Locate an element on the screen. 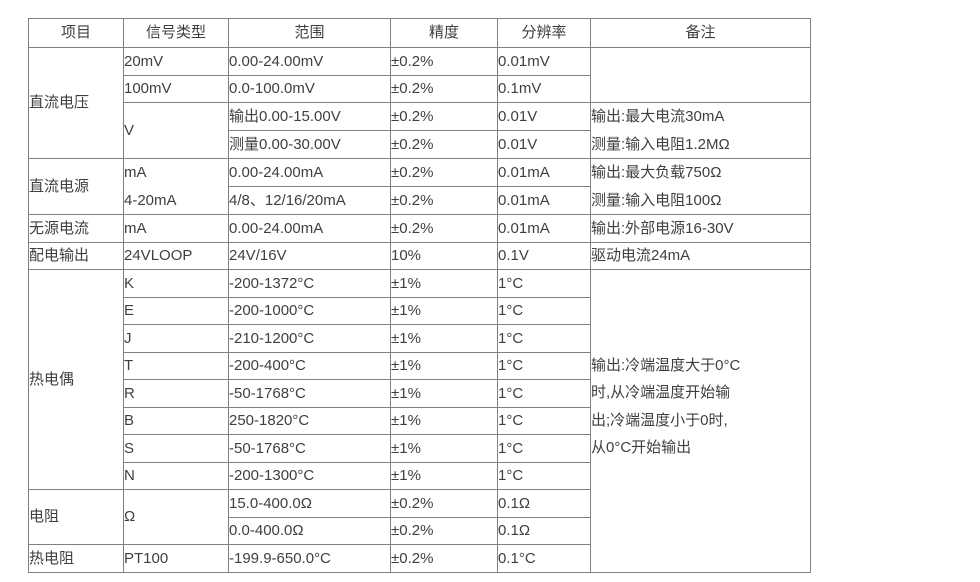  item-cell: 配电输出 is located at coordinates (76, 255).